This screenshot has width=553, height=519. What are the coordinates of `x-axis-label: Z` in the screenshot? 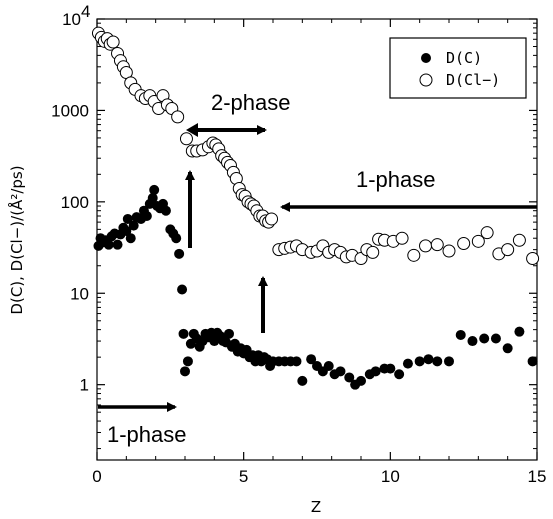 It's located at (316, 507).